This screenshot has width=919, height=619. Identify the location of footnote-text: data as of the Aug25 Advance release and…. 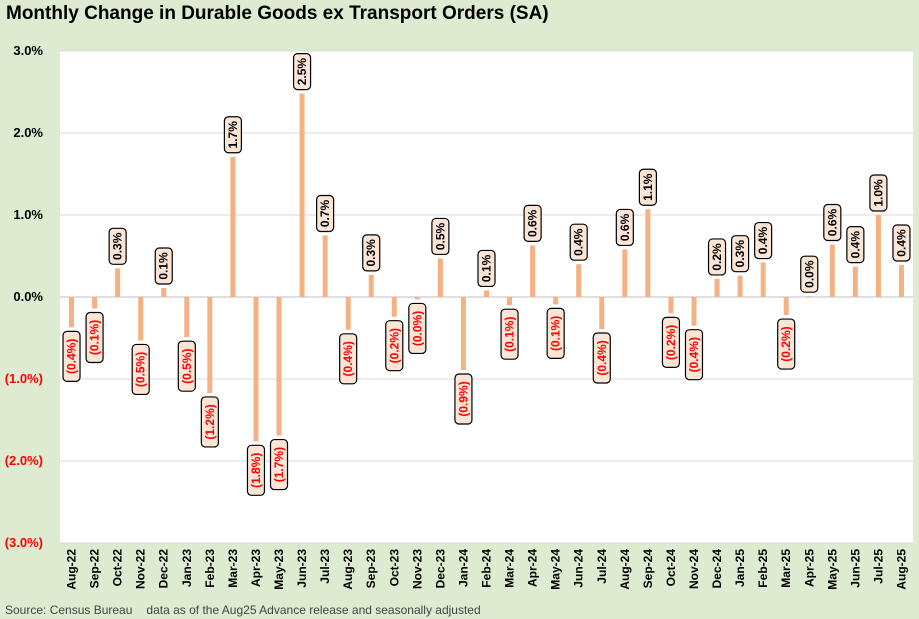
(313, 610).